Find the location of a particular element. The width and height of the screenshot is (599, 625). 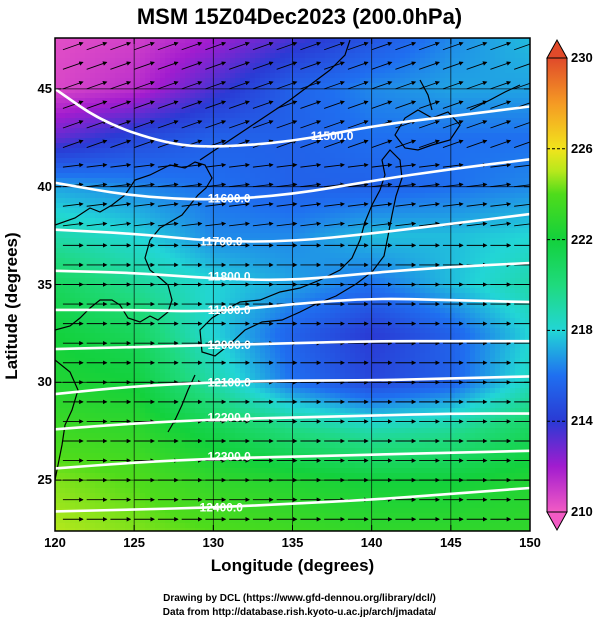

colorbar-tick-label: 218 is located at coordinates (582, 330).